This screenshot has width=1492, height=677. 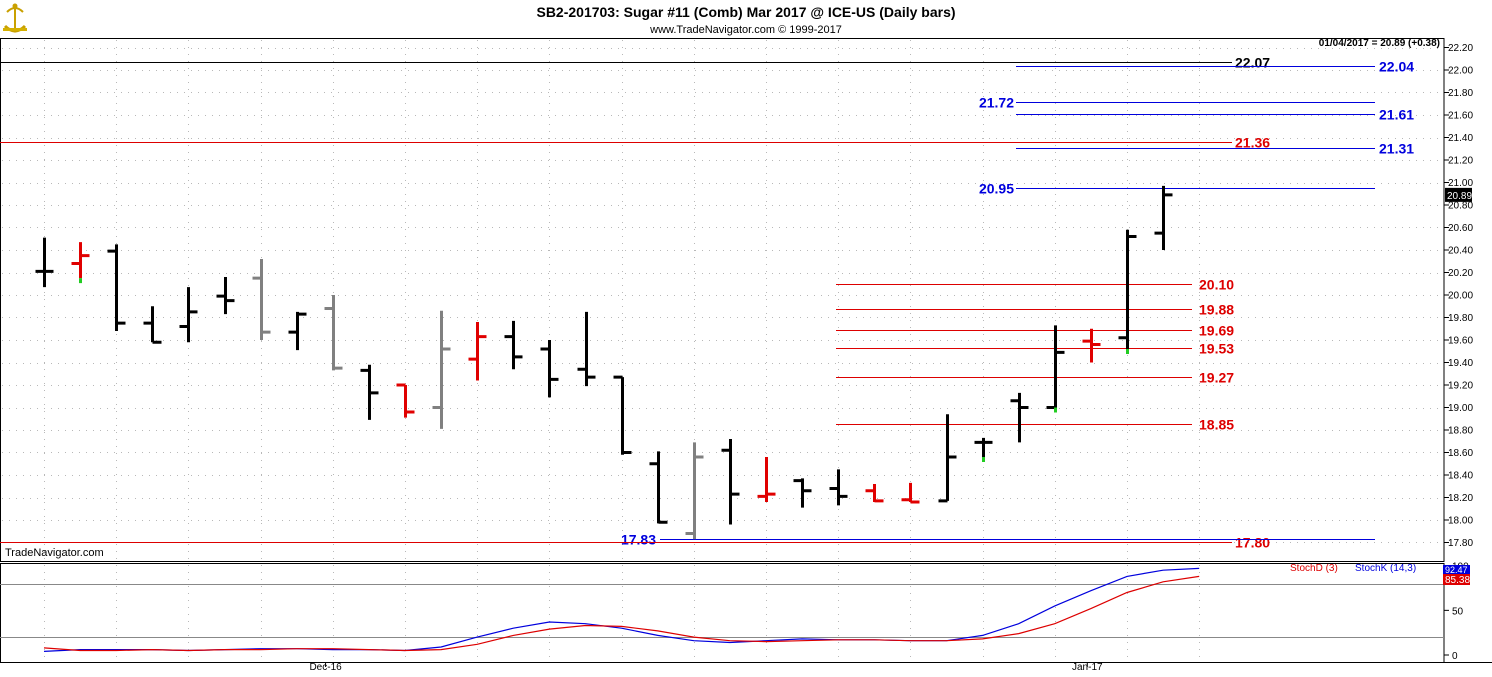 I want to click on price-tick-label: 21.20, so click(x=1460, y=161).